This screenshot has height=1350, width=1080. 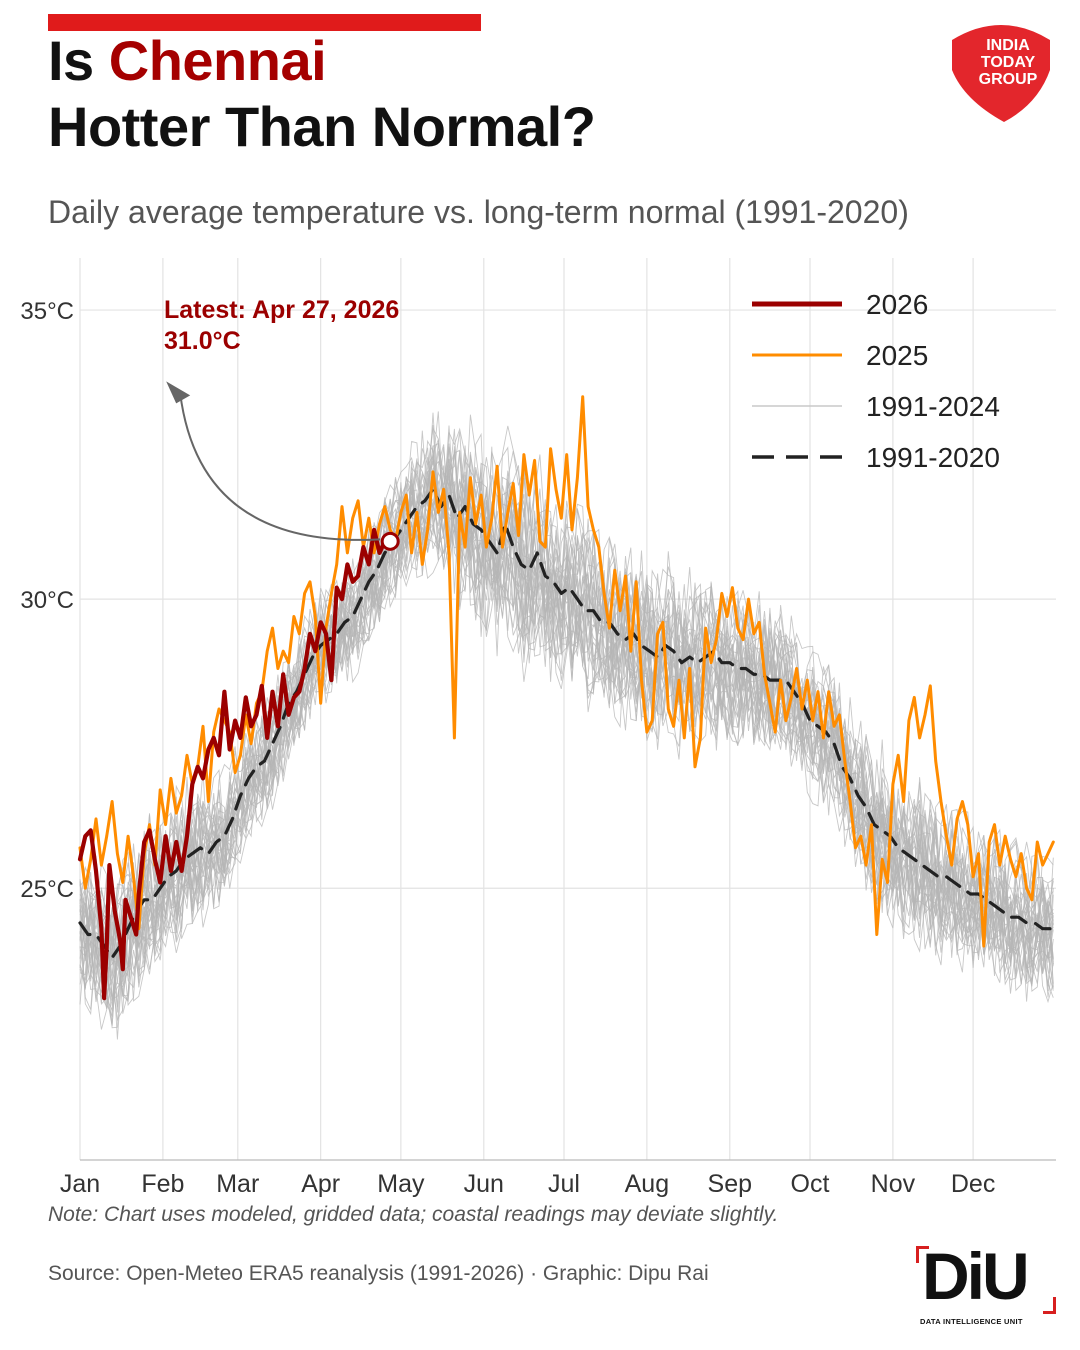 I want to click on series-line-y2026, so click(x=235, y=764).